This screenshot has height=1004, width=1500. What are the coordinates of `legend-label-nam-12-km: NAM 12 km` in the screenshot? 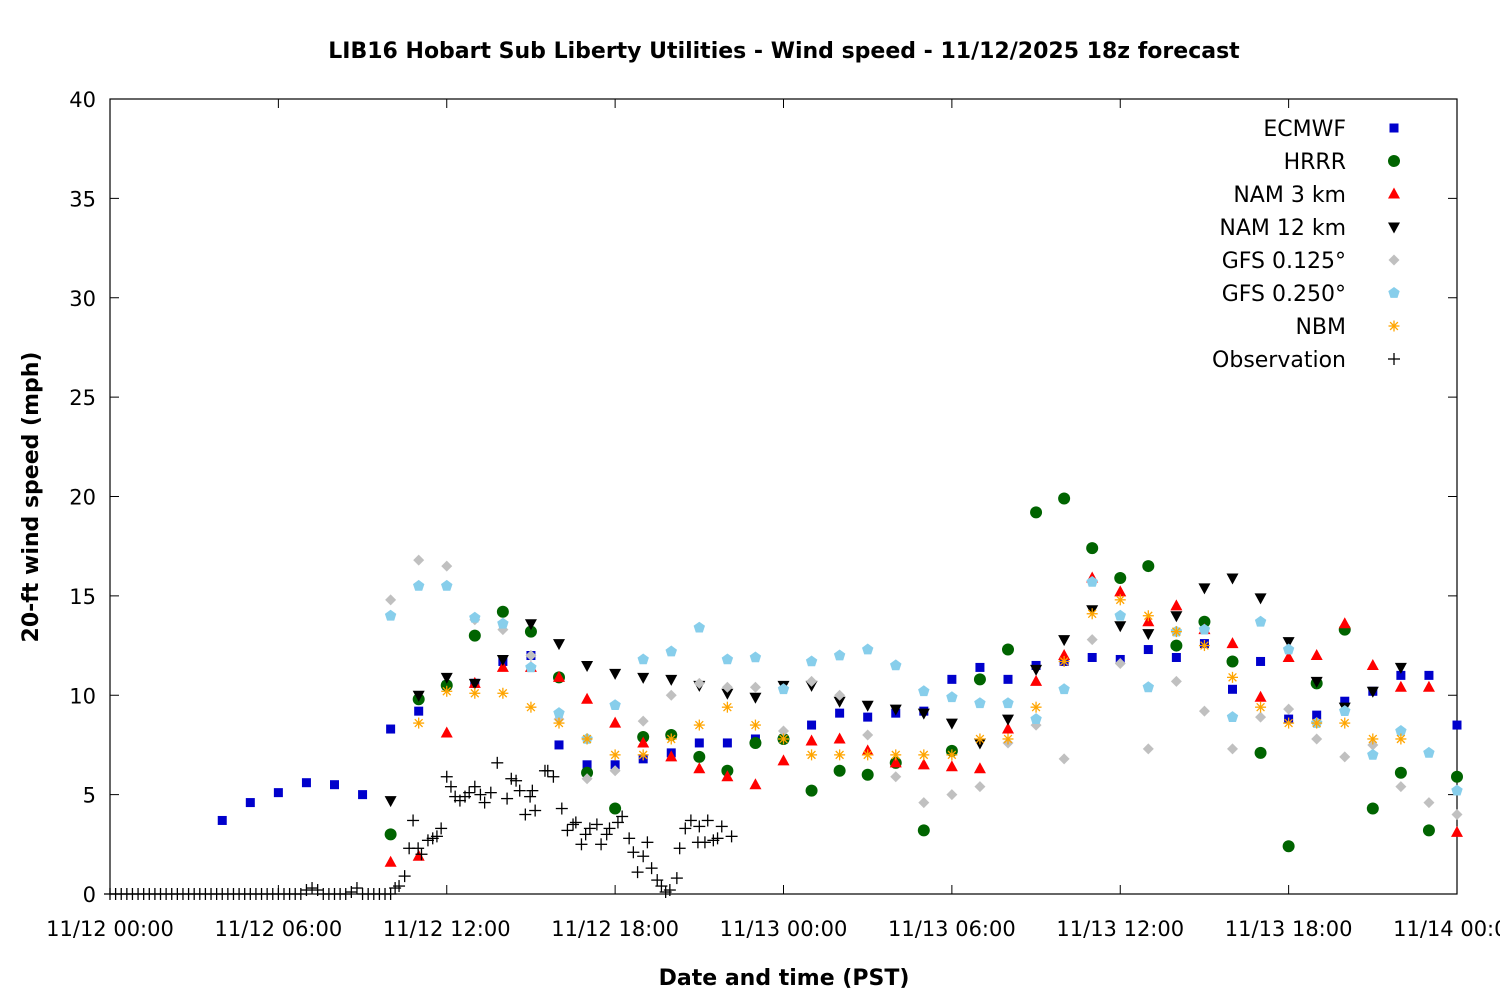 It's located at (1282, 228).